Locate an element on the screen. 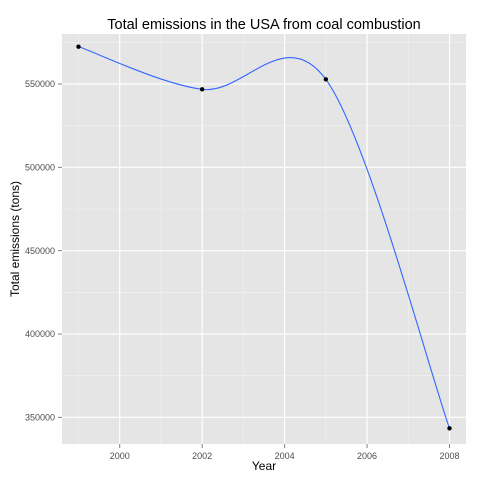  x-axis-title: Year is located at coordinates (264, 466).